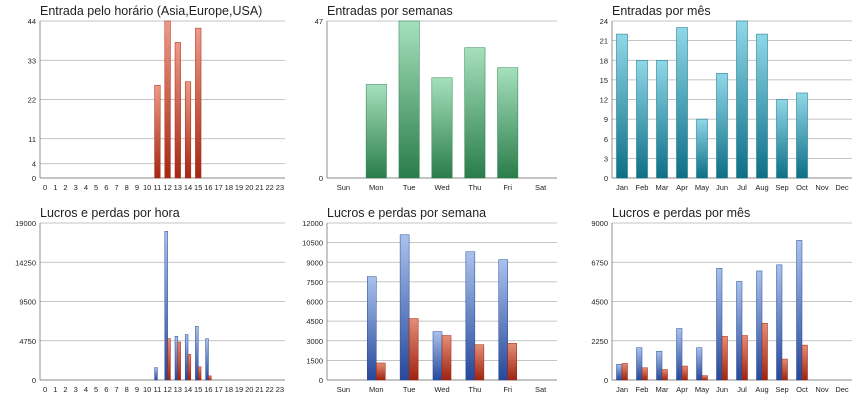 This screenshot has width=860, height=400. Describe the element at coordinates (507, 389) in the screenshot. I see `x-tick-label: Fri` at that location.